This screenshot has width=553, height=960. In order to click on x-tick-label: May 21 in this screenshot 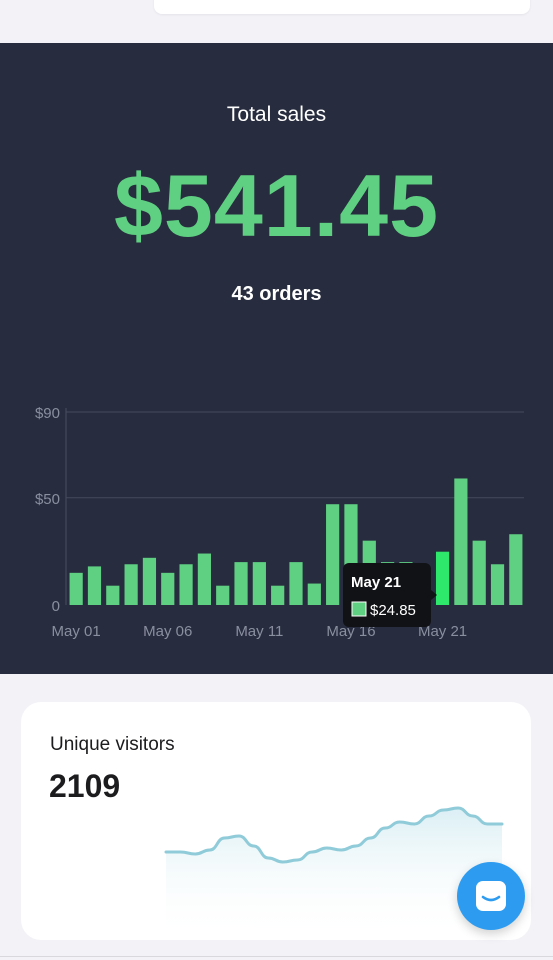, I will do `click(442, 631)`.